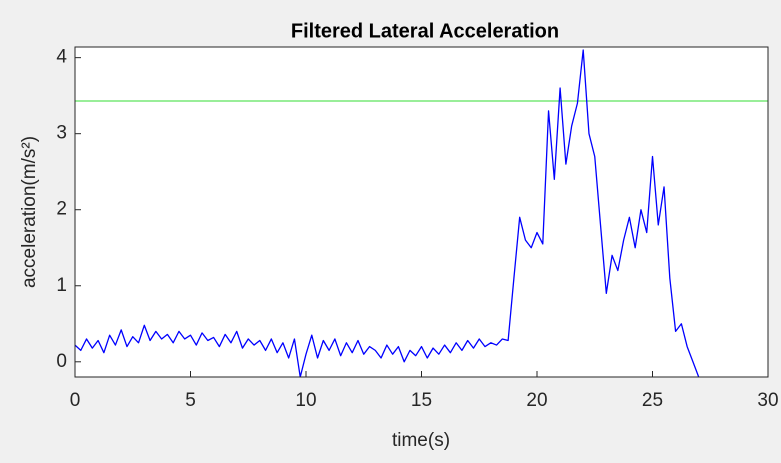 This screenshot has width=781, height=463. What do you see at coordinates (652, 400) in the screenshot?
I see `x-tick-label: 25` at bounding box center [652, 400].